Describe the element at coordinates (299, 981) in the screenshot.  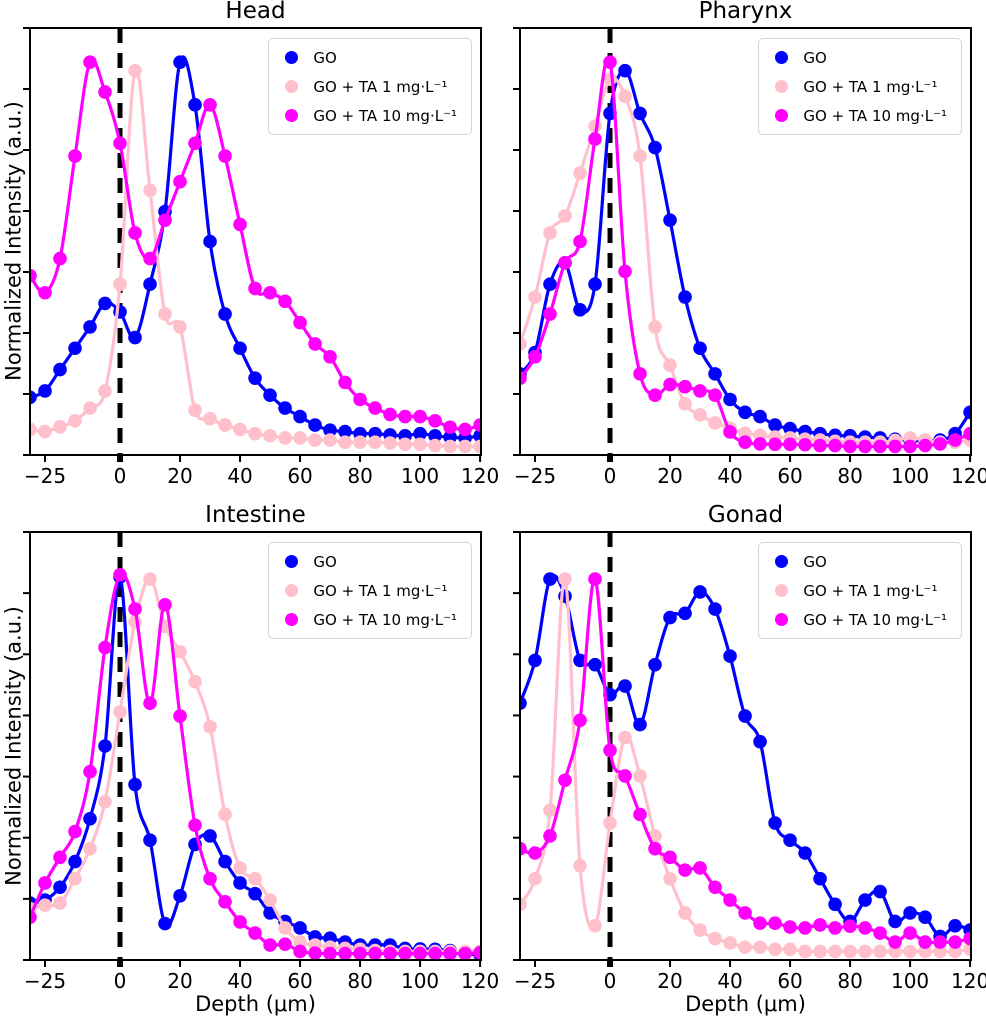
I see `x-tick-label: 60` at that location.